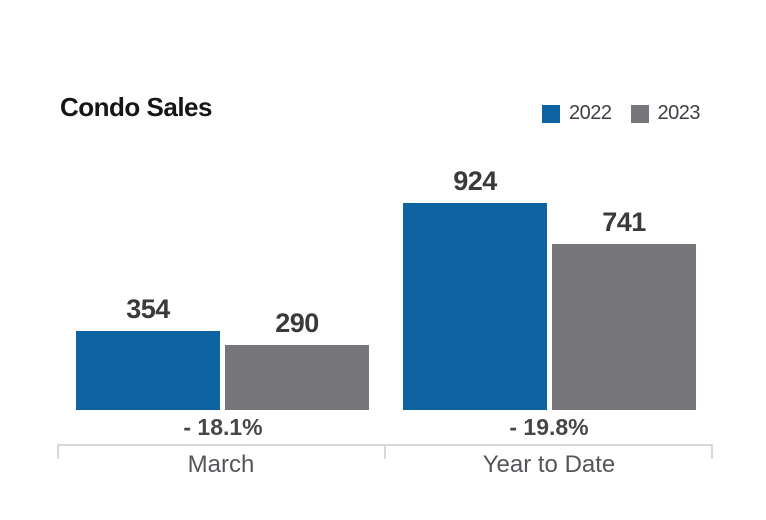 Image resolution: width=766 pixels, height=520 pixels. Describe the element at coordinates (551, 113) in the screenshot. I see `legend-swatch-2022` at that location.